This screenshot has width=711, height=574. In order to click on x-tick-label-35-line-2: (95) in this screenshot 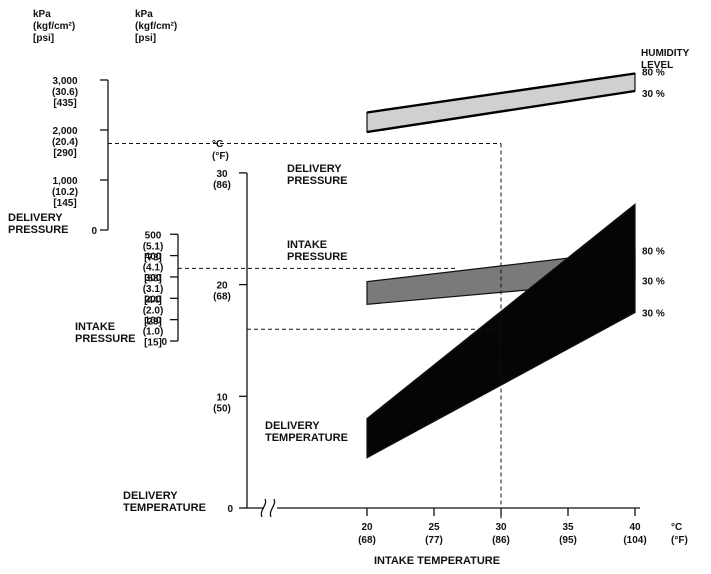, I will do `click(568, 540)`.